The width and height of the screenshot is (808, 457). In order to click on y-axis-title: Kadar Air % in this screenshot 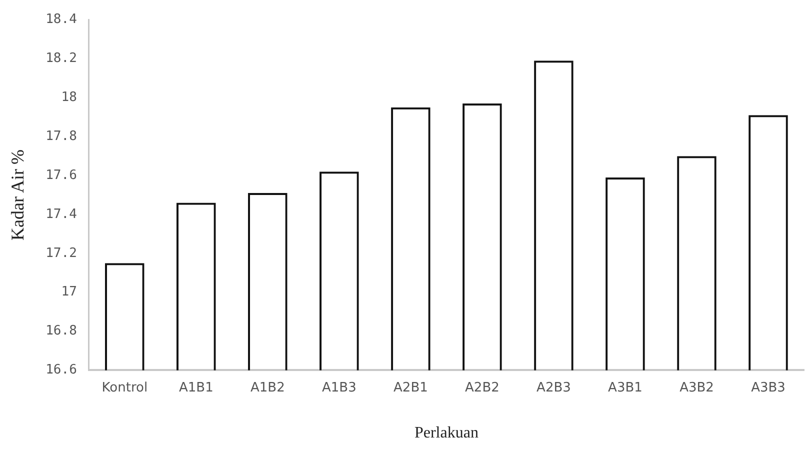, I will do `click(18, 195)`.